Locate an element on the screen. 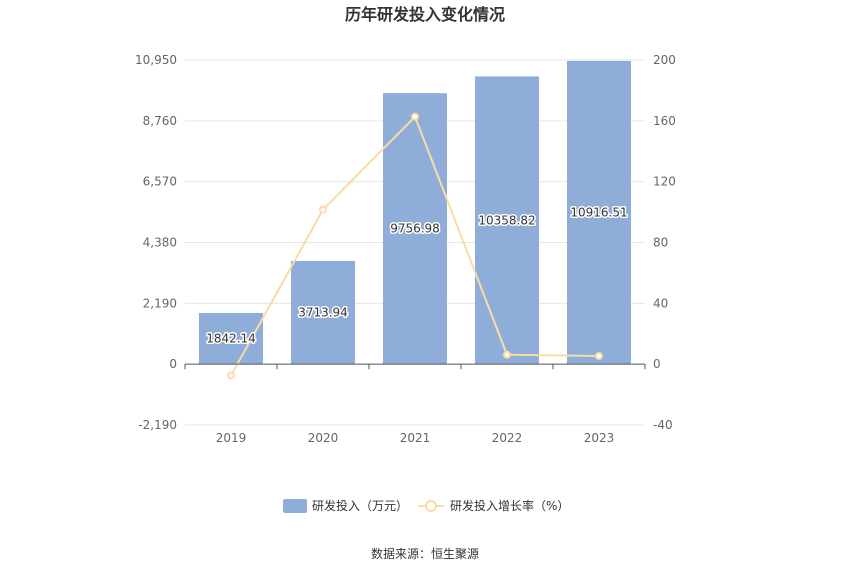 This screenshot has width=850, height=575. bar-2020 is located at coordinates (323, 313).